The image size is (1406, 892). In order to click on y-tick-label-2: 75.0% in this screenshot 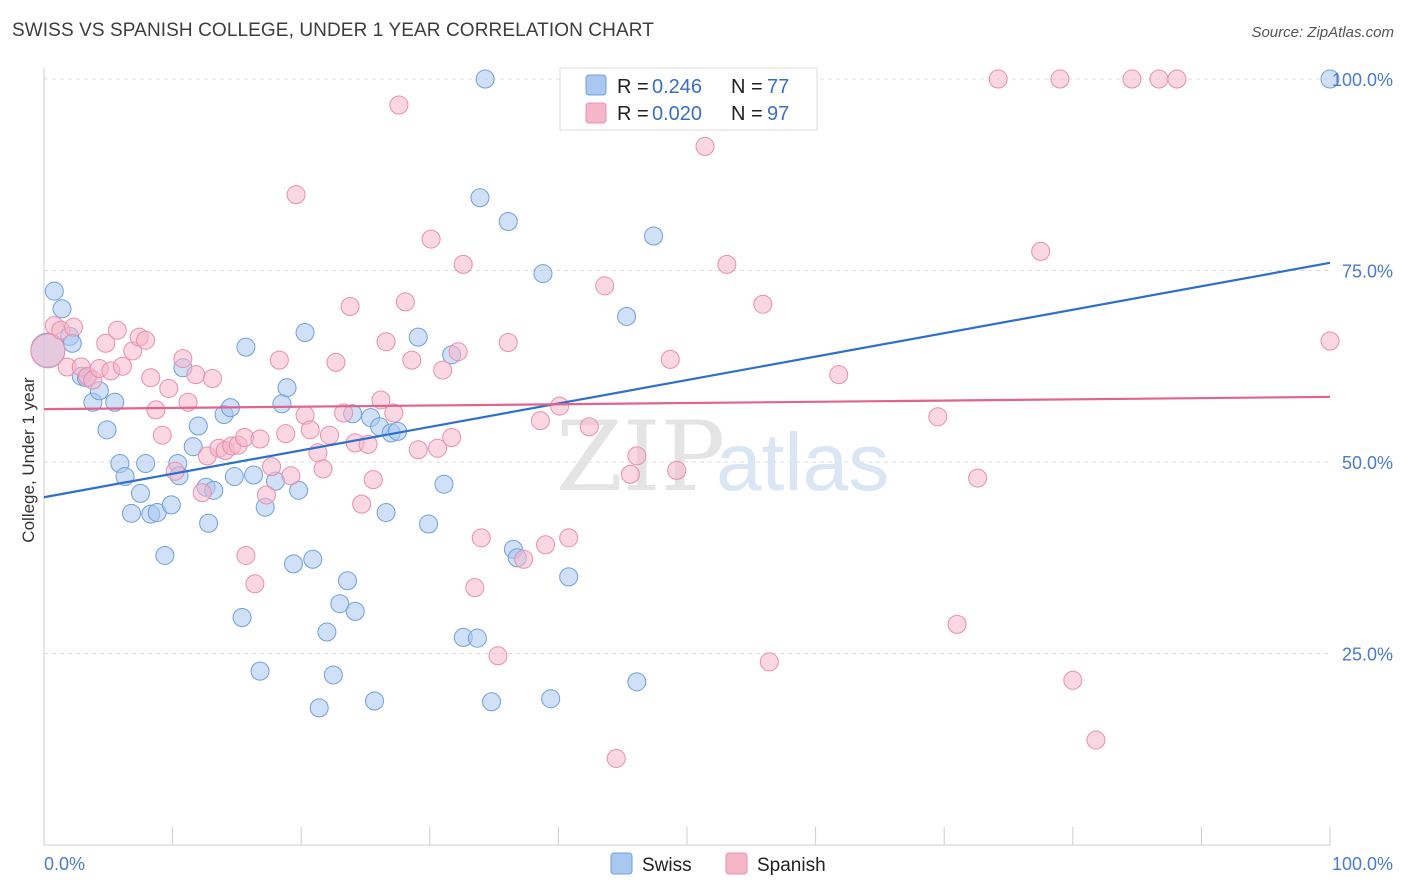, I will do `click(1367, 272)`.